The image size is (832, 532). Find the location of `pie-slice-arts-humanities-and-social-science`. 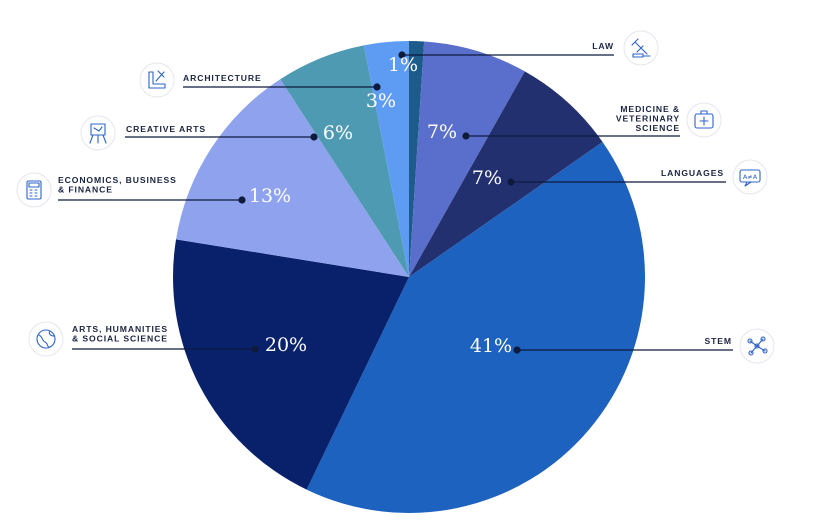

pie-slice-arts-humanities-and-social-science is located at coordinates (291, 364).